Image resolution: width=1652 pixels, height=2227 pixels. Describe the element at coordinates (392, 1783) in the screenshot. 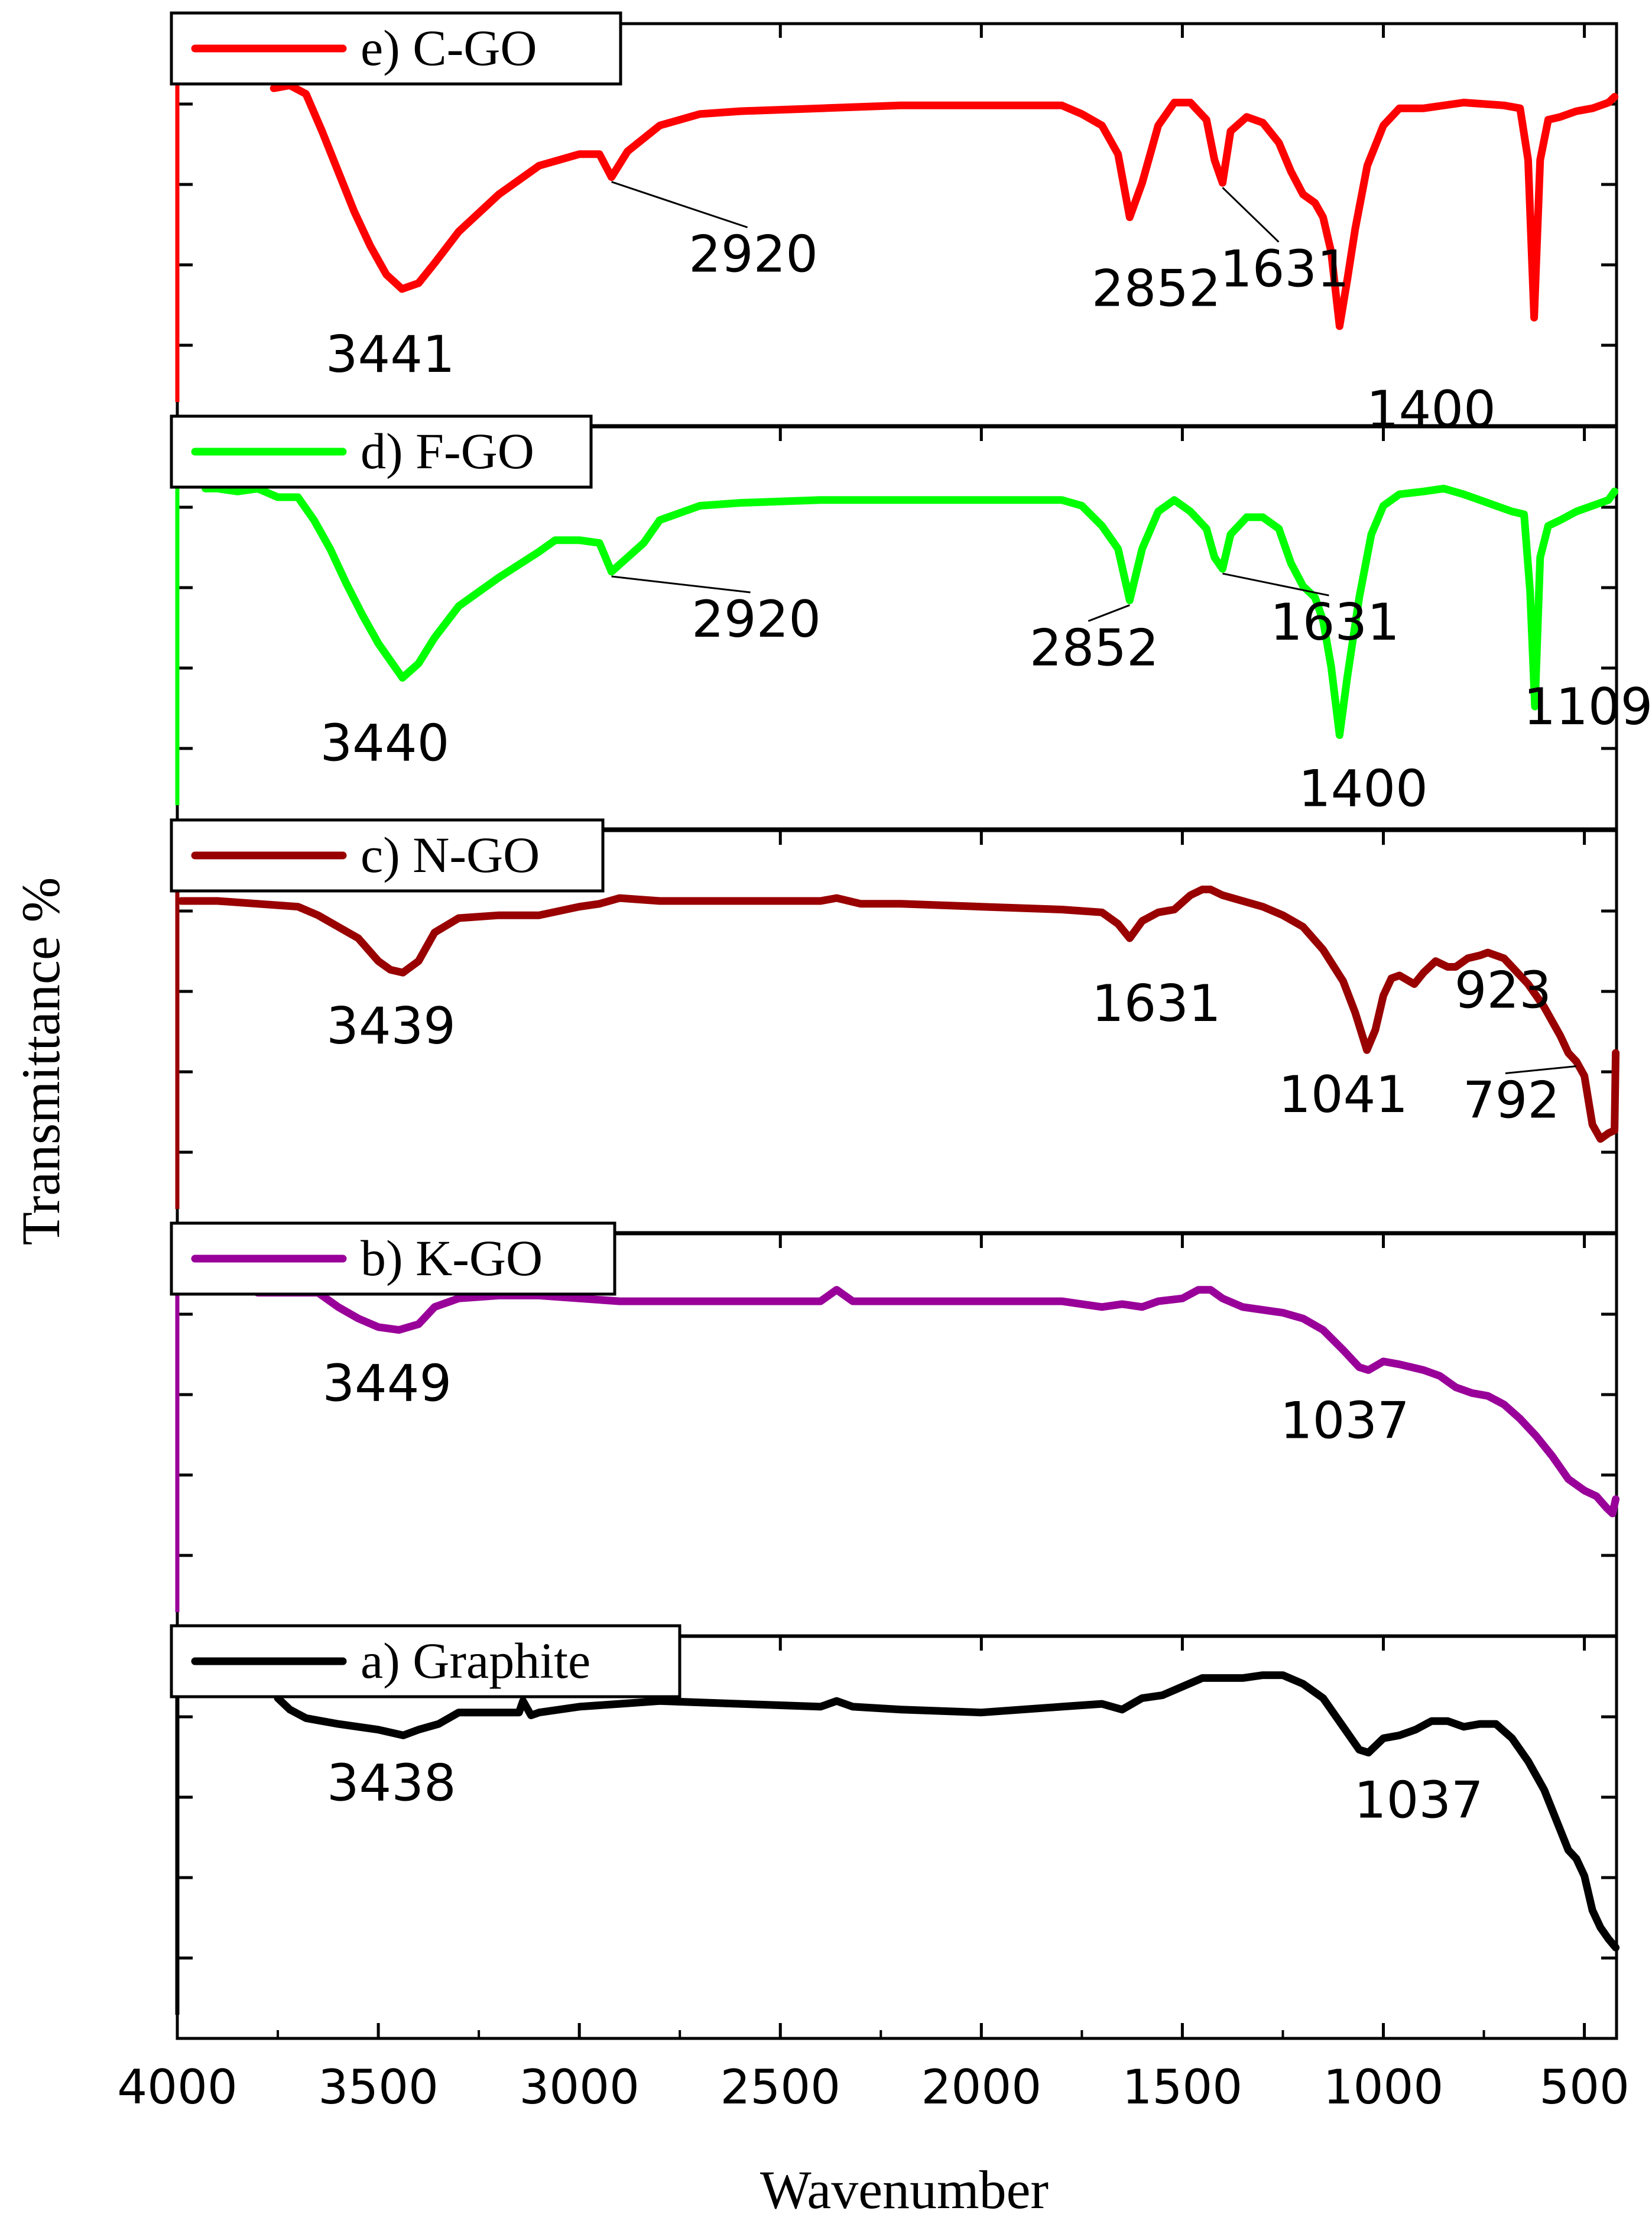

I see `peak-label: 3438` at that location.